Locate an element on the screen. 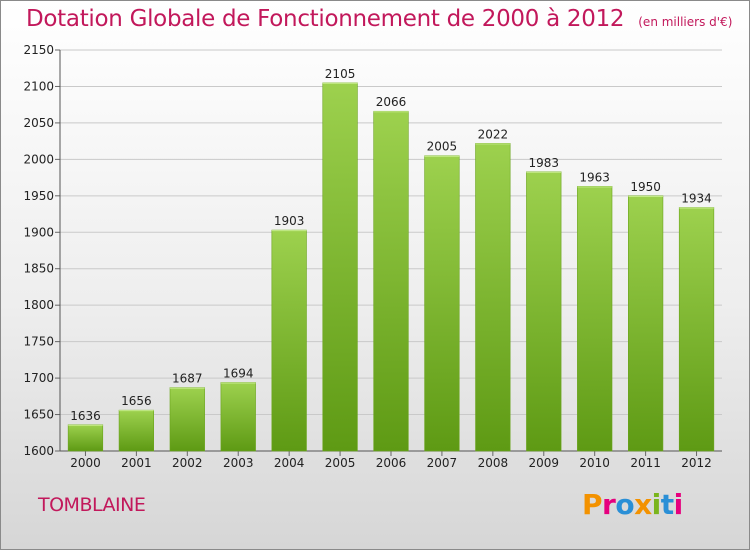  bar-2004 is located at coordinates (289, 340).